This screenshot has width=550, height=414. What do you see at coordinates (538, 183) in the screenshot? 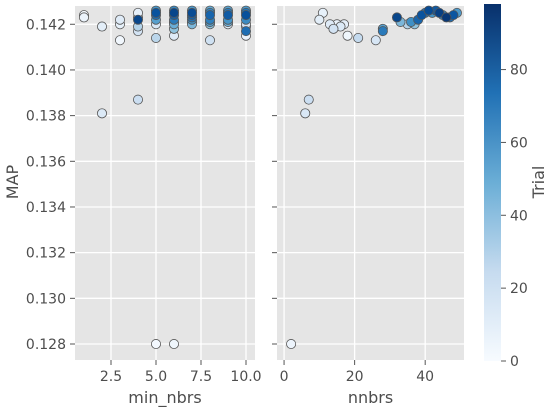
I see `colorbar-label: Trial` at bounding box center [538, 183].